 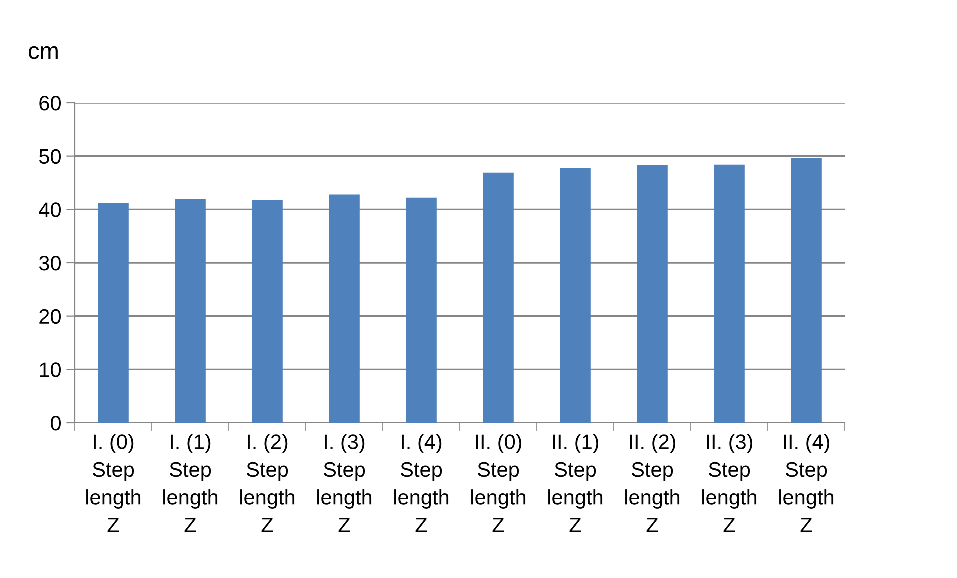 What do you see at coordinates (50, 263) in the screenshot?
I see `y-tick-label: 30` at bounding box center [50, 263].